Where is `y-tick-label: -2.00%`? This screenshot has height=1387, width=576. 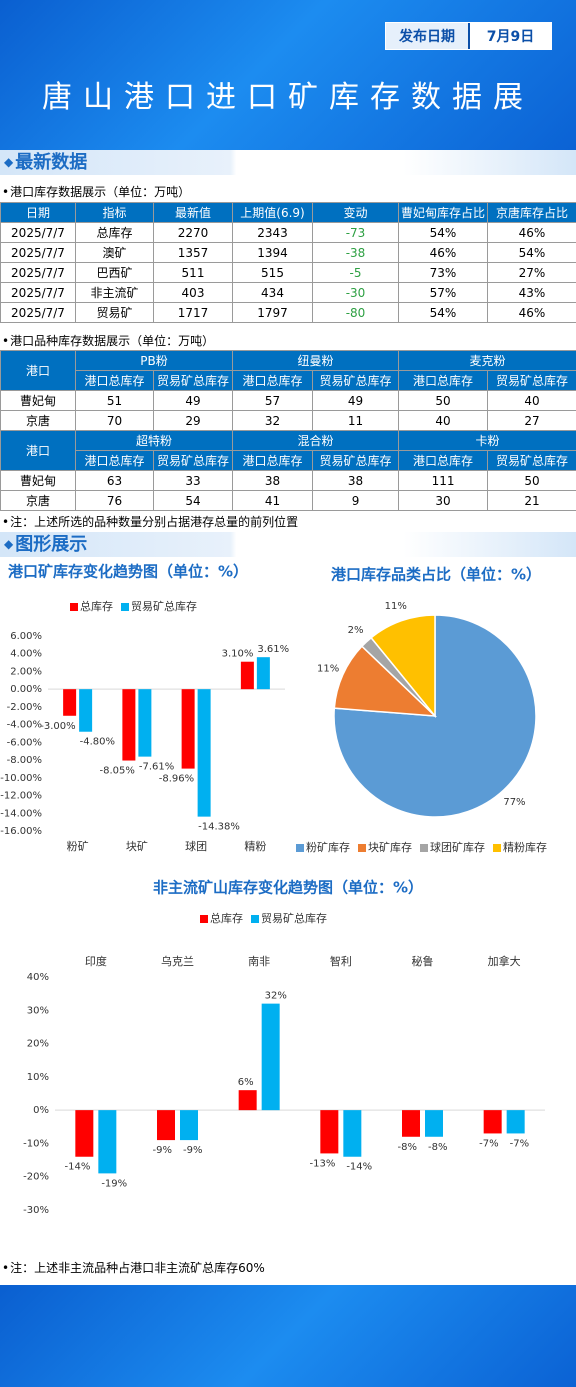
y-tick-label: -2.00% is located at coordinates (24, 707).